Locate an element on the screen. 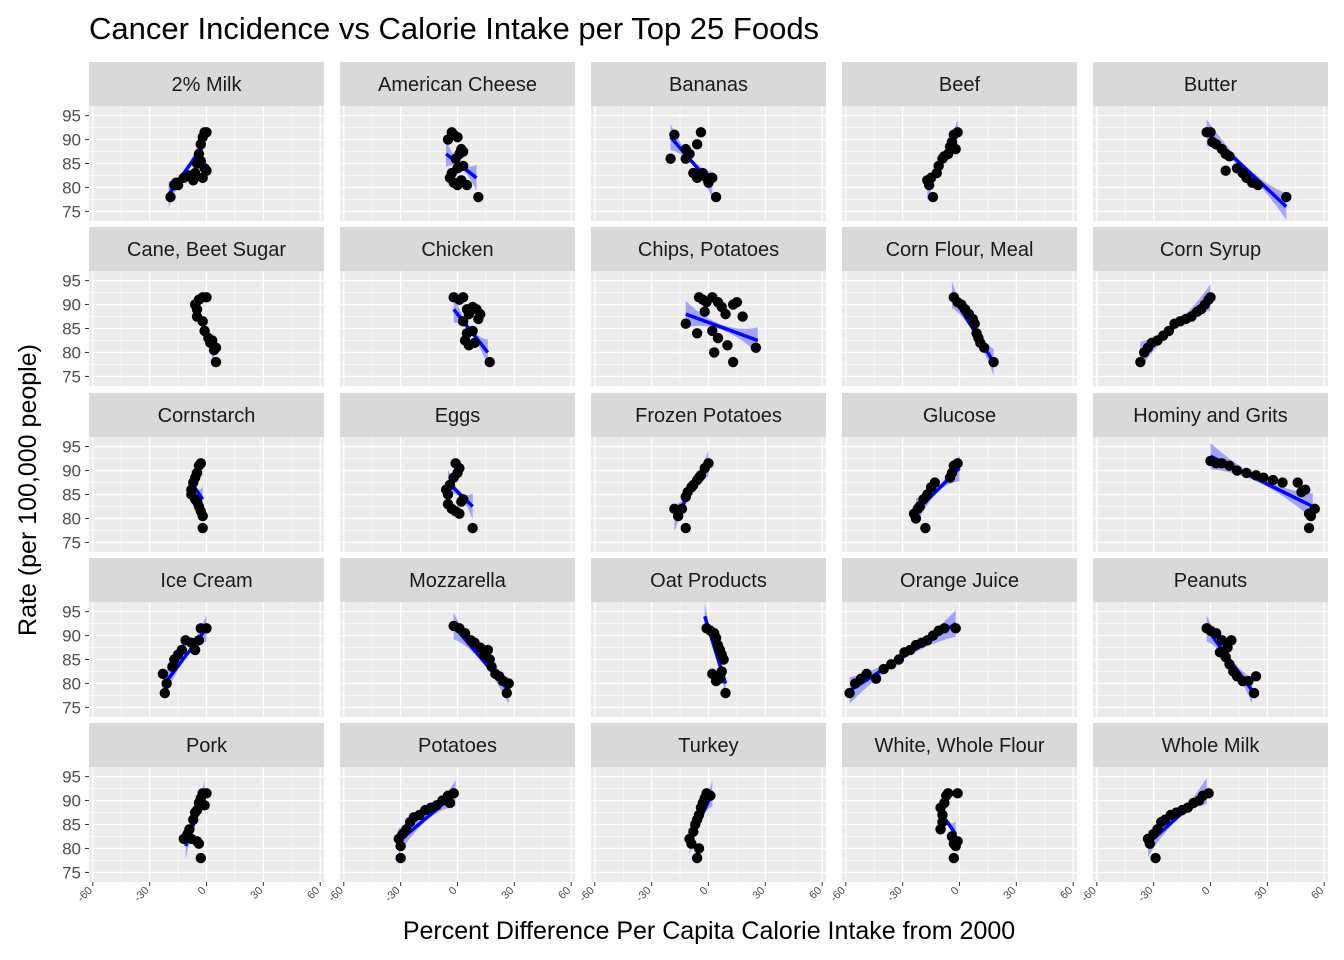 The width and height of the screenshot is (1344, 960). fit-line is located at coordinates (722, 327).